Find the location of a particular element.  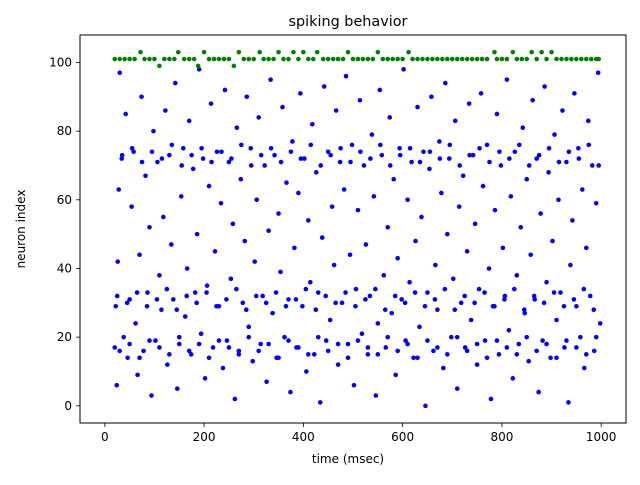

y-tick-label: 80 is located at coordinates (64, 131).